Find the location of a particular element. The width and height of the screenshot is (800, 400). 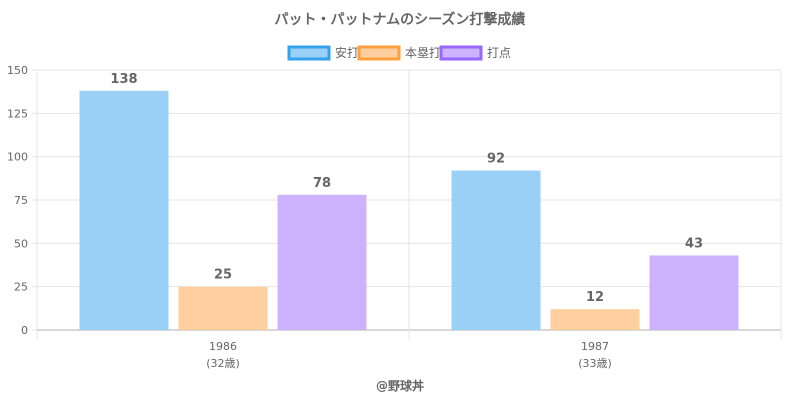

legend-label-1: 安打 is located at coordinates (347, 52).